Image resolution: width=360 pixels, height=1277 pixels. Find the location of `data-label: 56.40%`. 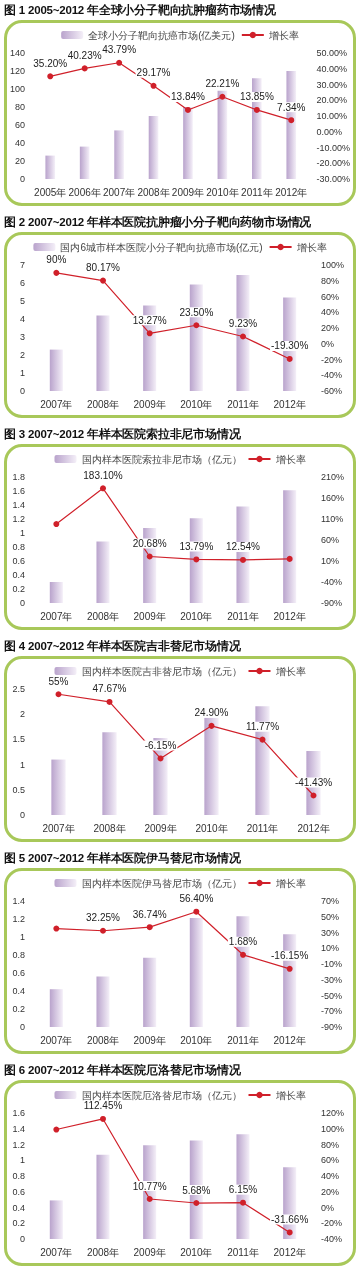

data-label: 56.40% is located at coordinates (196, 899).